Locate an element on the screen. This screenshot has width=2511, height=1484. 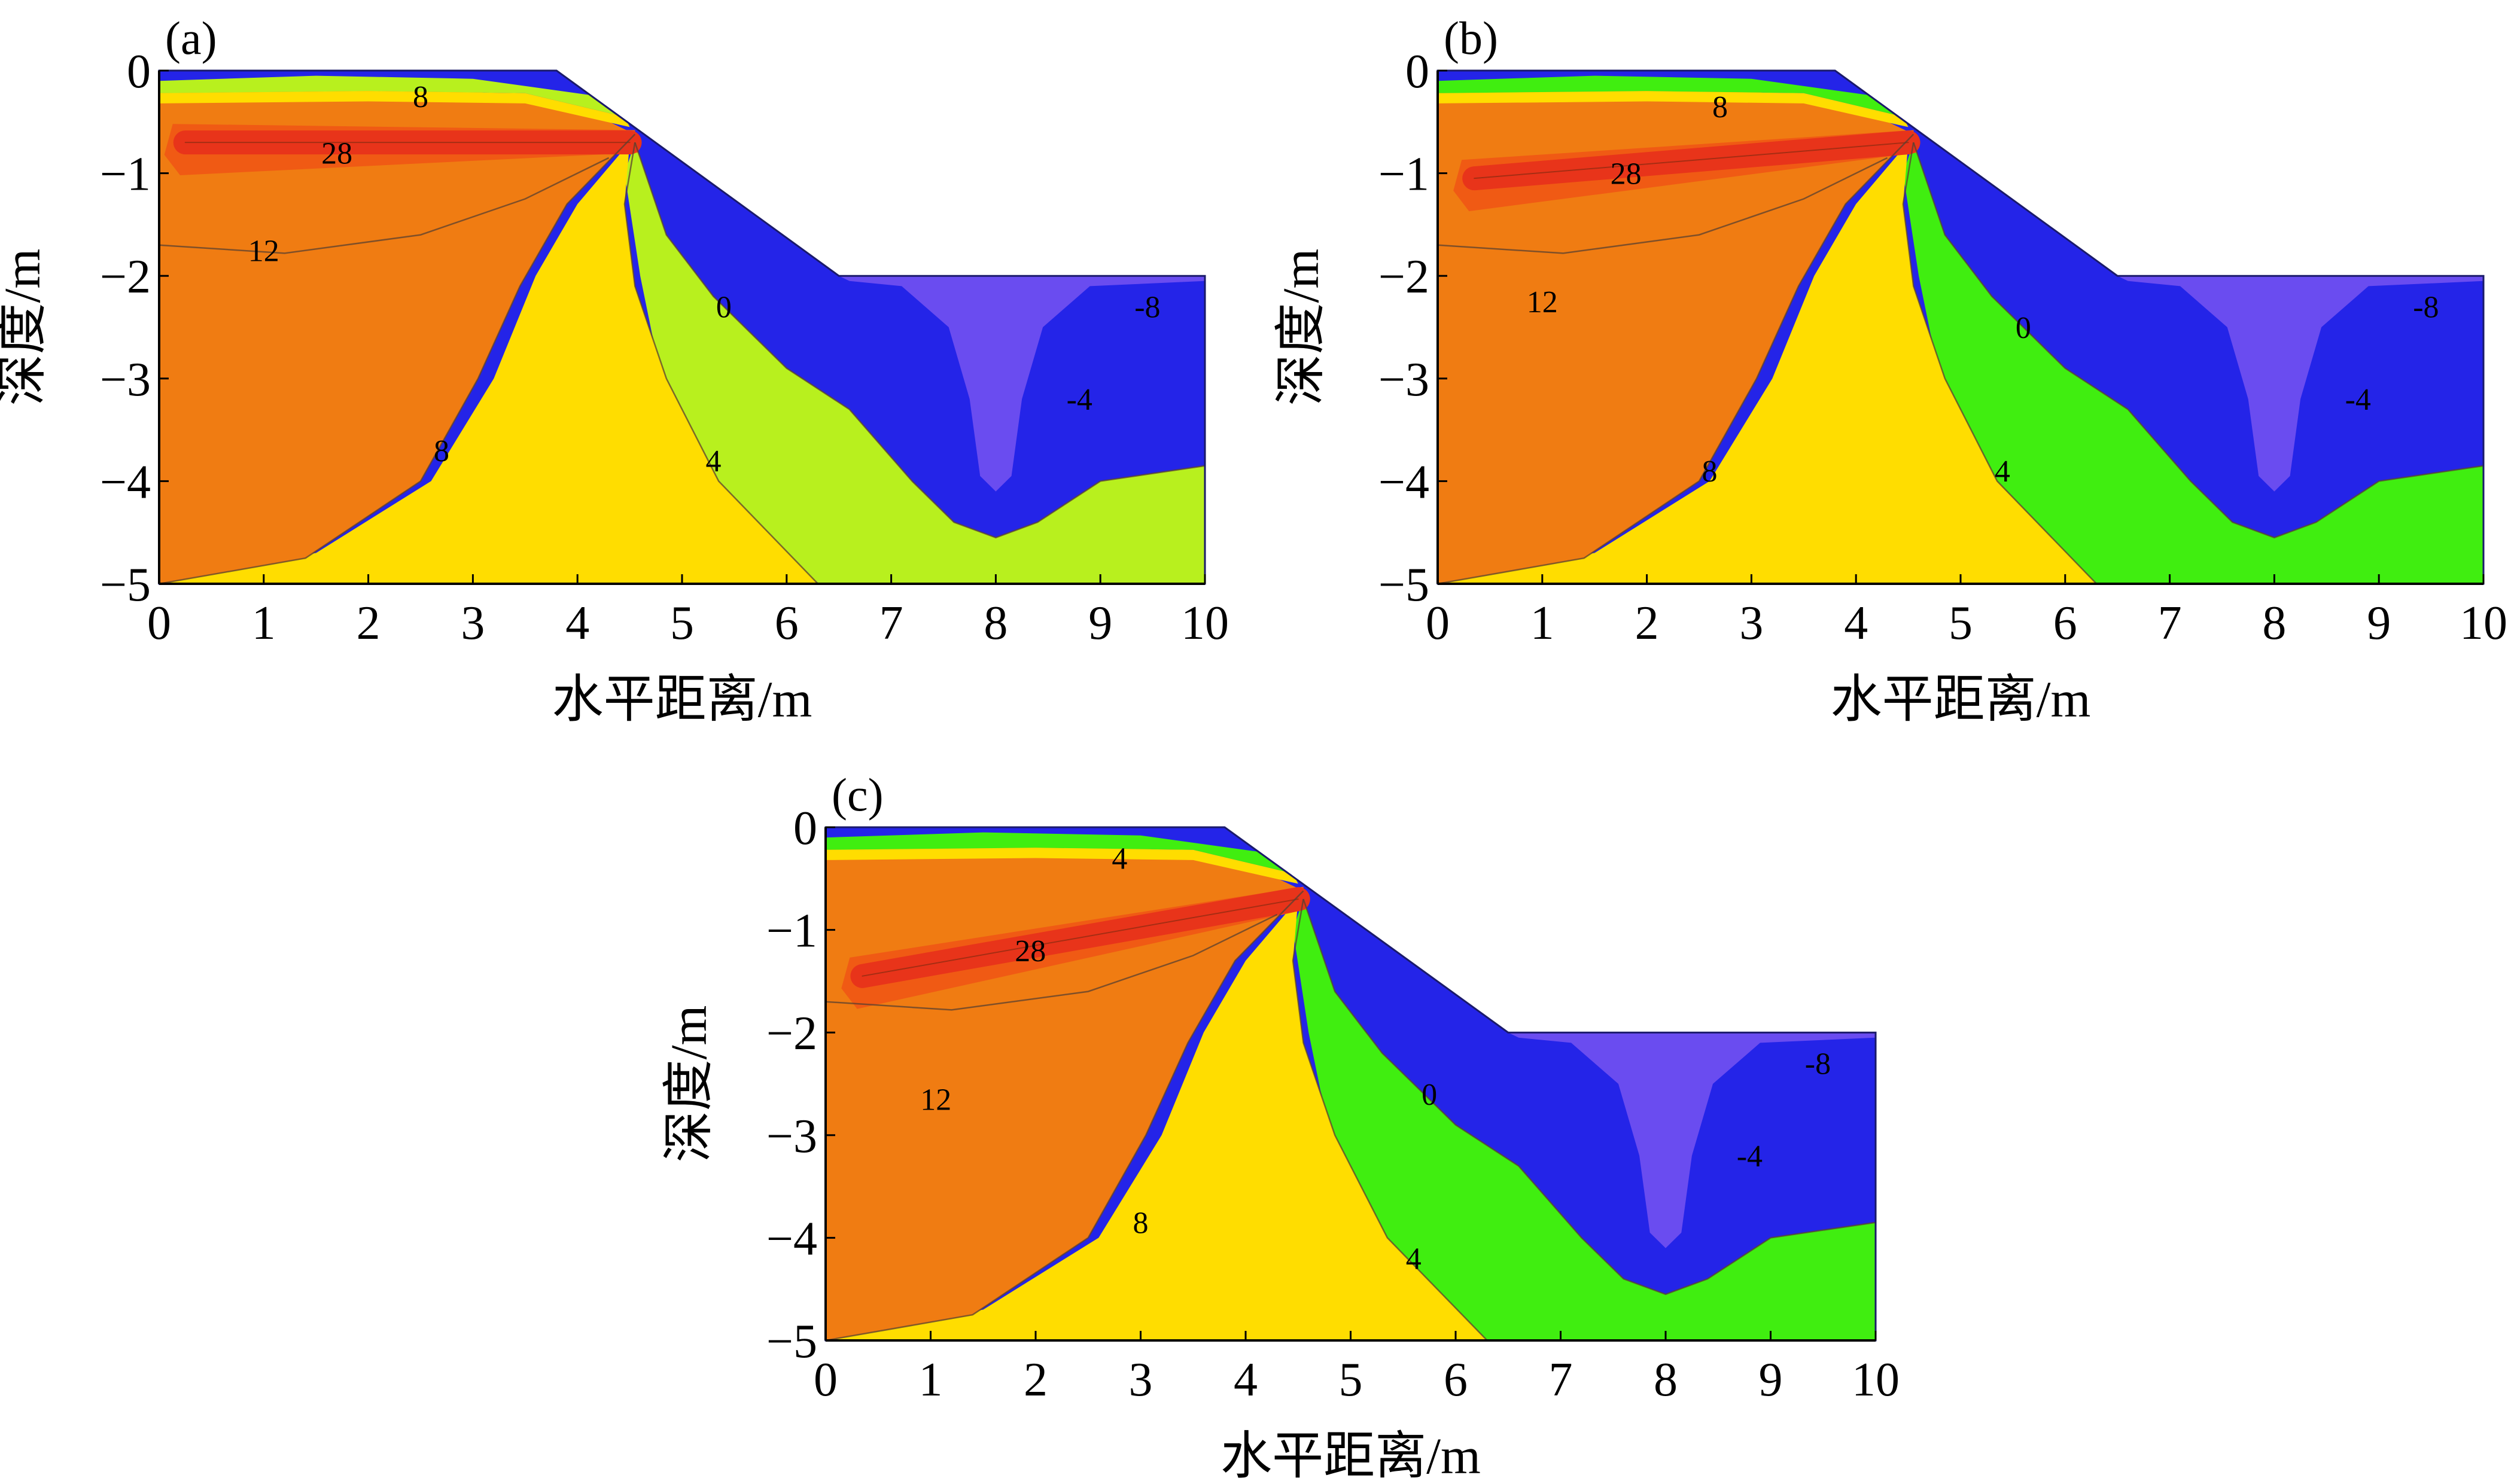
contour-label: 4 is located at coordinates (1120, 859).